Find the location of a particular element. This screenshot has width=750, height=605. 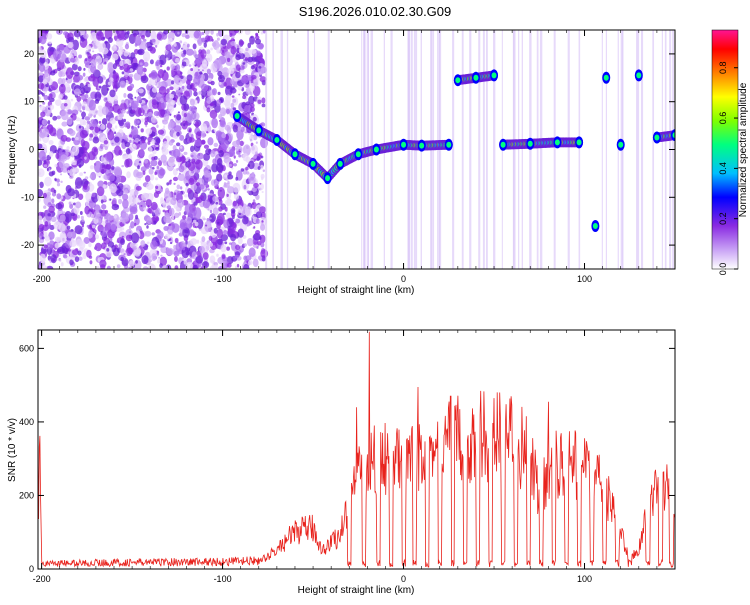

snr-ytick-label: 600 is located at coordinates (26, 348).